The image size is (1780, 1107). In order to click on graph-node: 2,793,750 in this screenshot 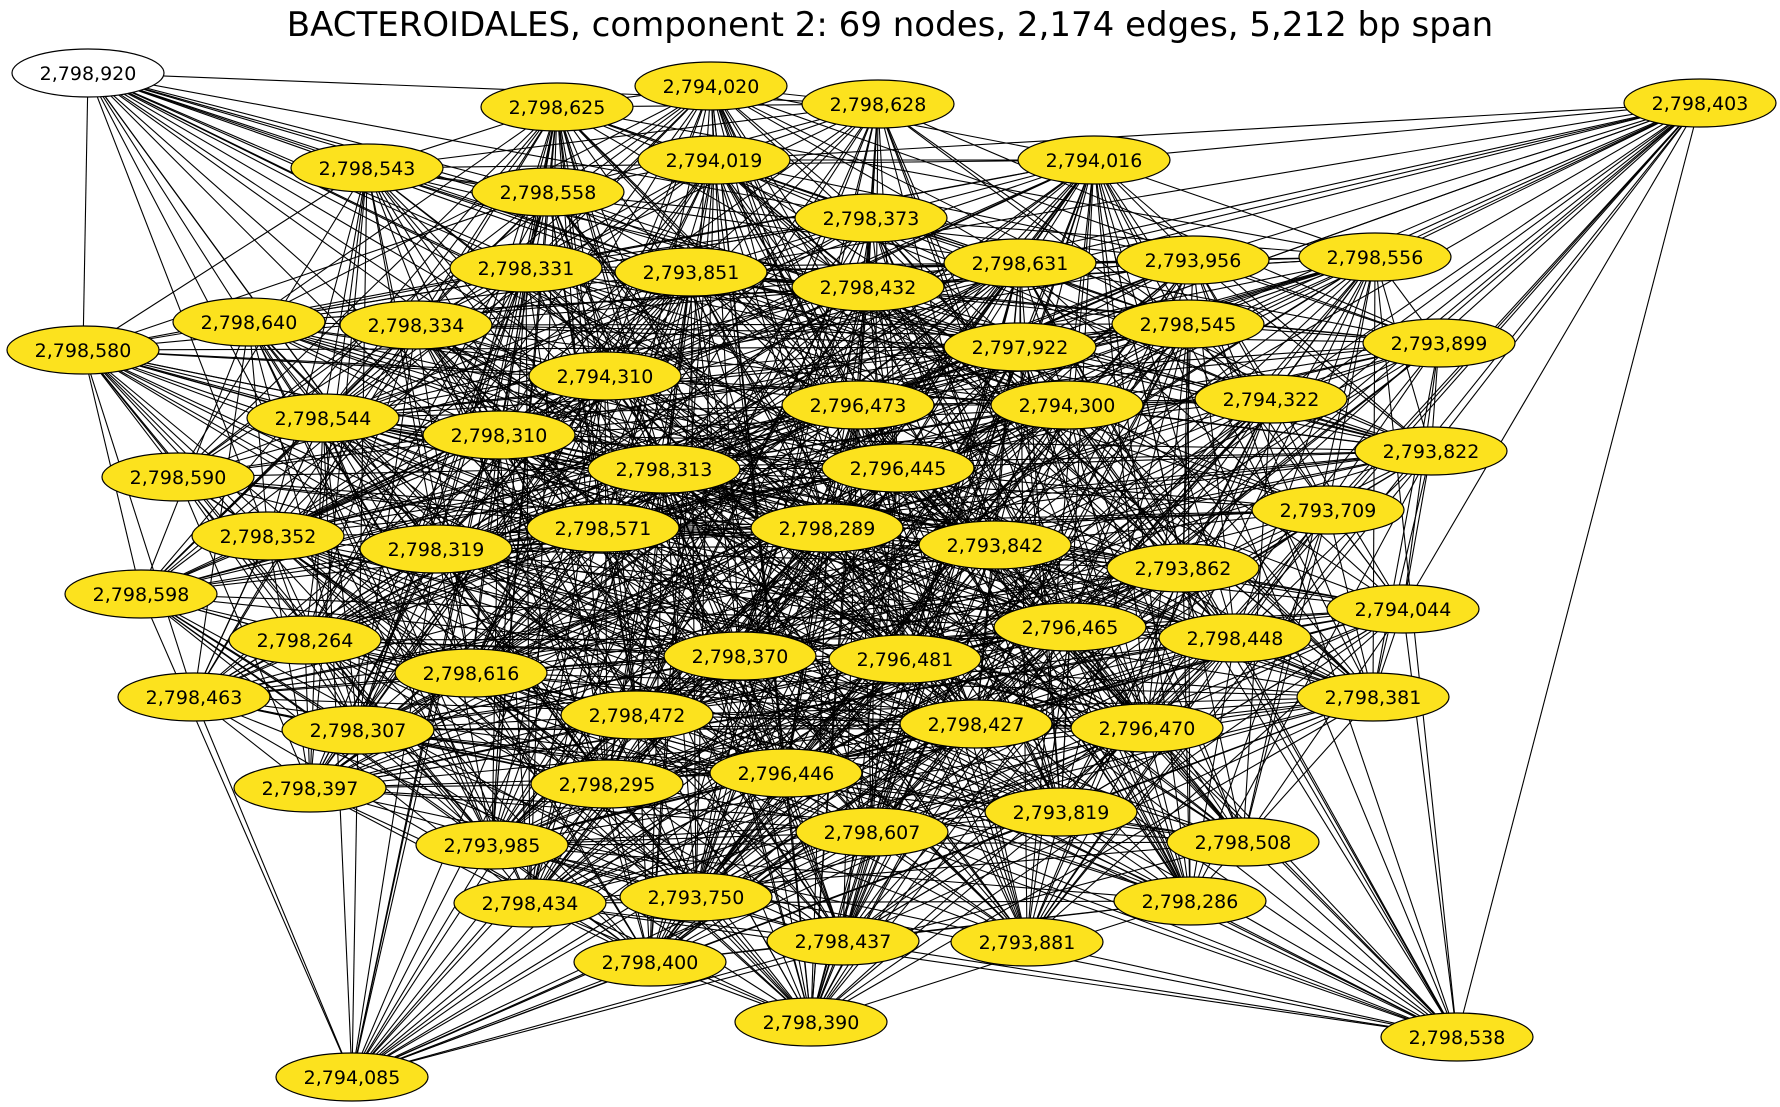, I will do `click(696, 897)`.